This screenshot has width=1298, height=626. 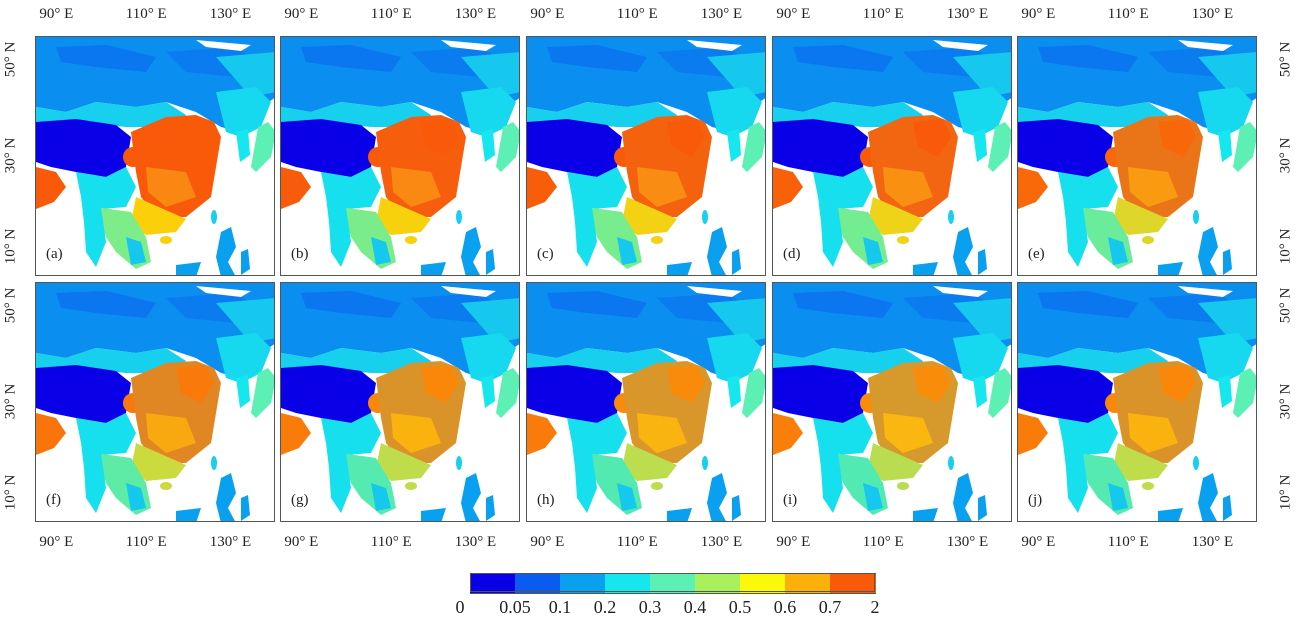 What do you see at coordinates (515, 607) in the screenshot?
I see `colorbar-label: 0.05` at bounding box center [515, 607].